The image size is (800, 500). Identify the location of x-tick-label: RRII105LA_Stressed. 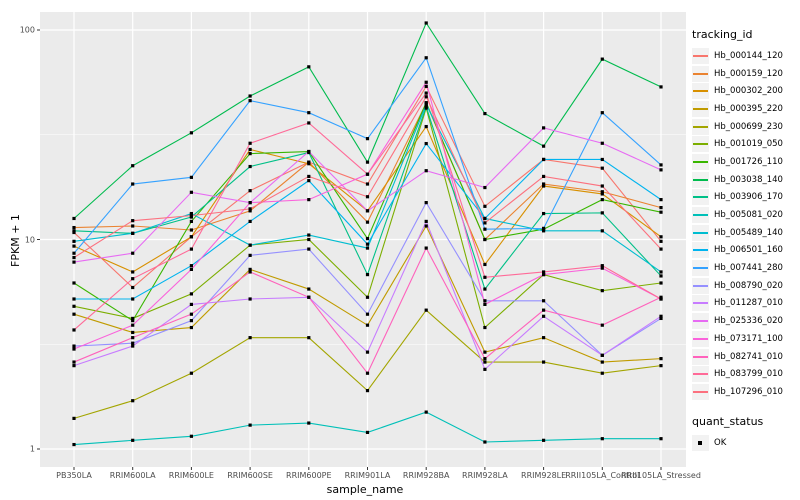
(661, 475).